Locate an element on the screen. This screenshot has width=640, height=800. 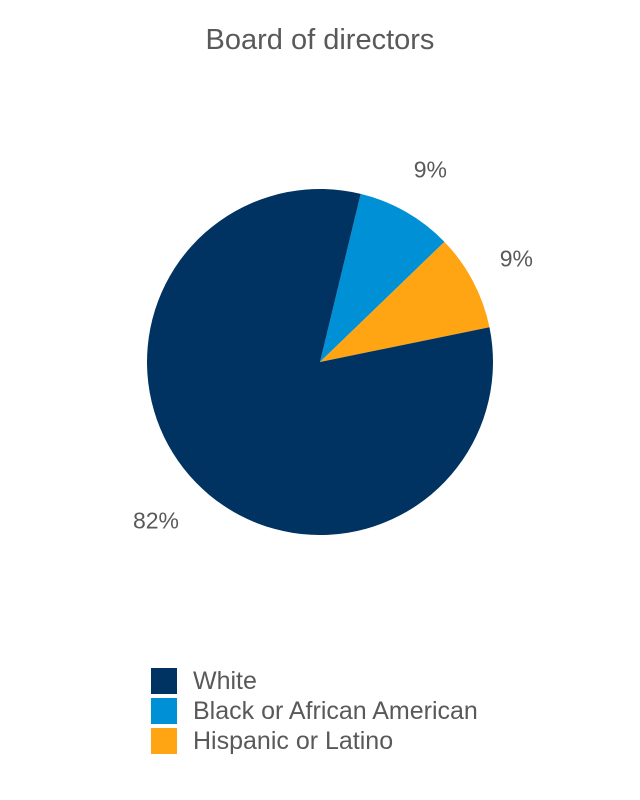
legend-item-white: White is located at coordinates (314, 681).